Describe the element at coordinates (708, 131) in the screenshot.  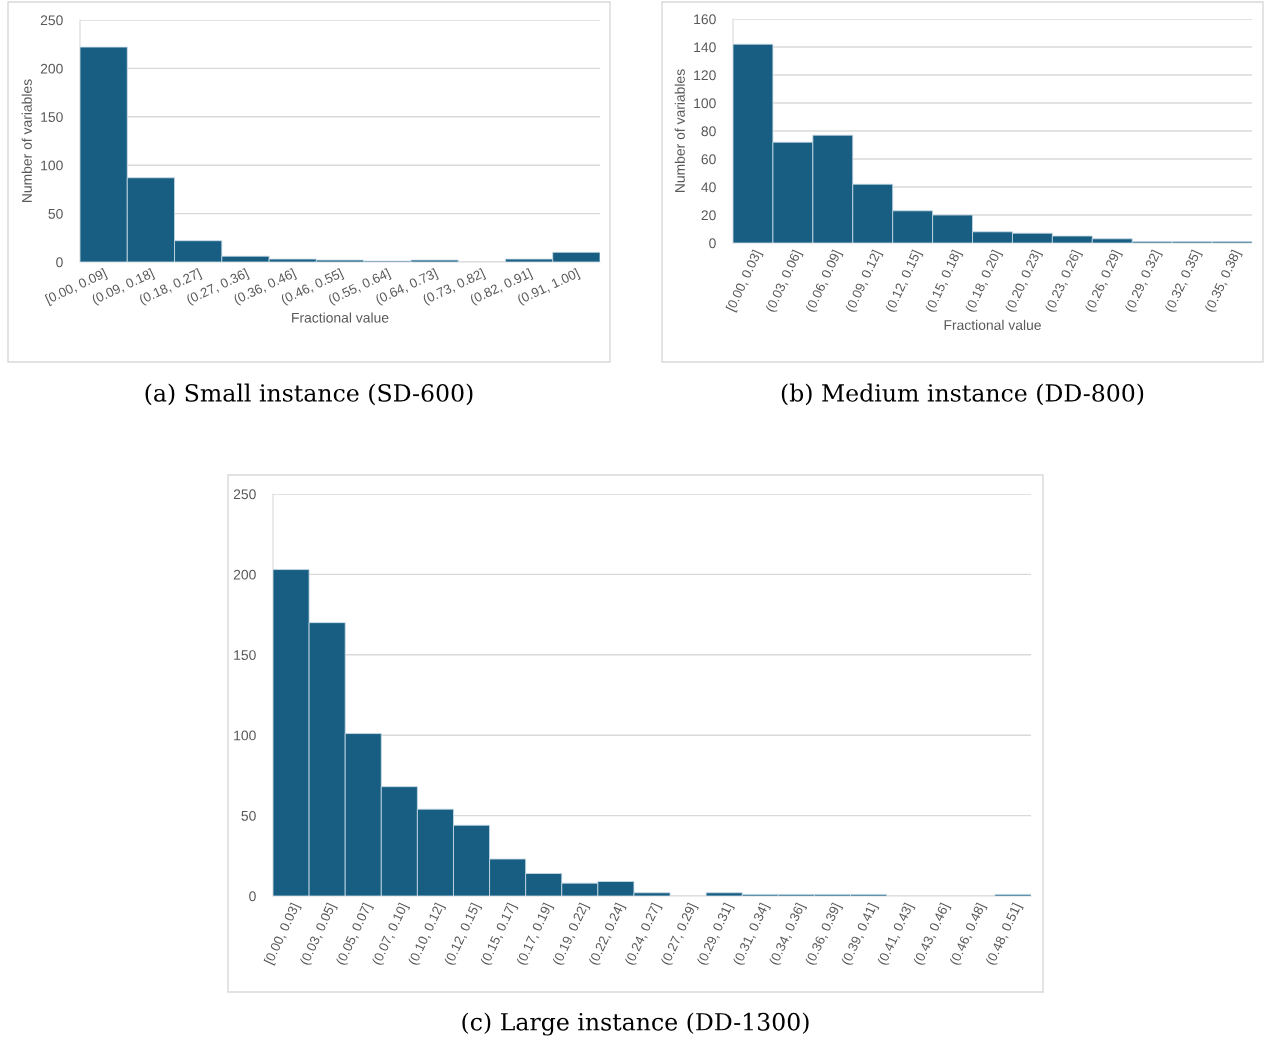
I see `y-tick-label: 80` at that location.